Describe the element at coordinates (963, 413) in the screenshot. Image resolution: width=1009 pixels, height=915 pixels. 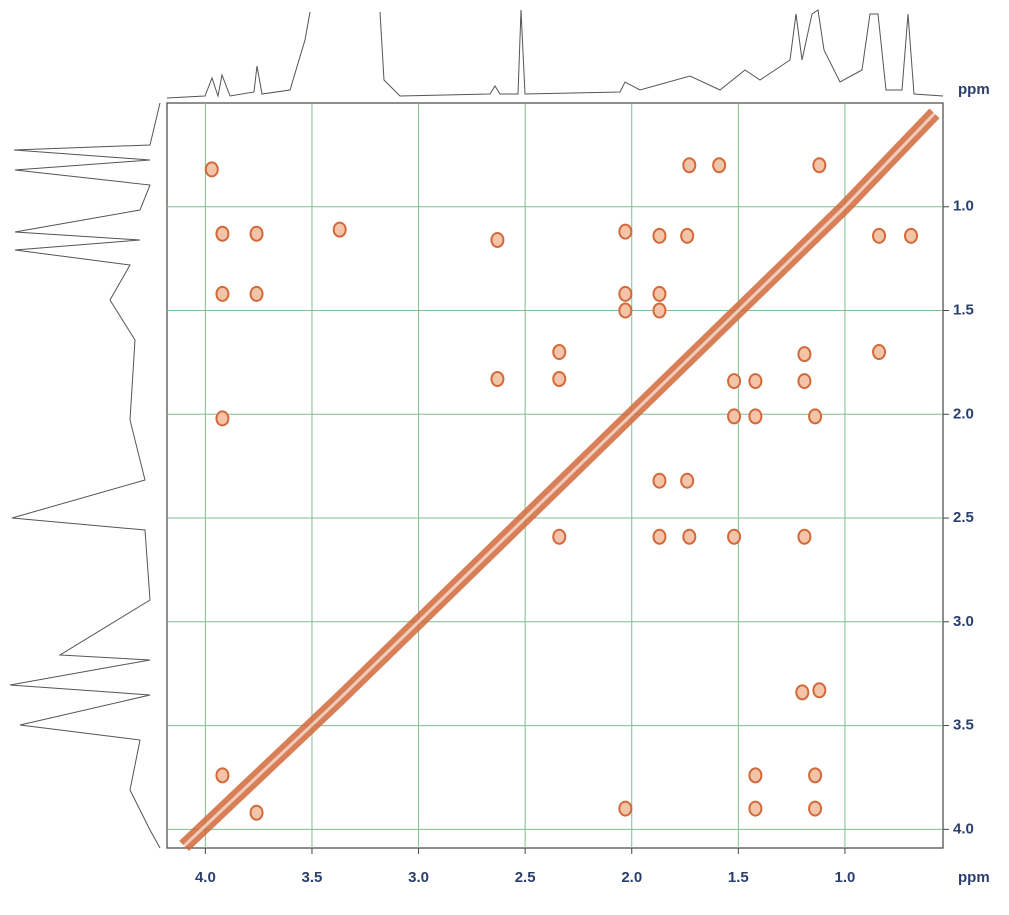
I see `y-tick-label: 2.0` at that location.